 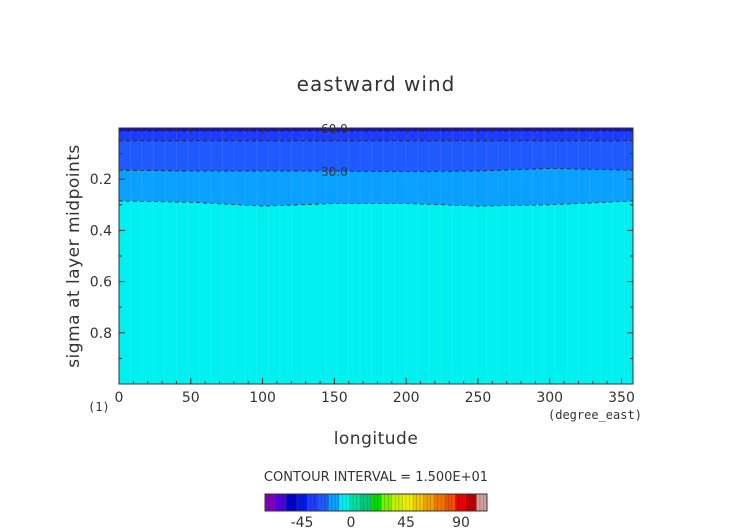 I want to click on colorbar-label: 45, so click(x=406, y=523).